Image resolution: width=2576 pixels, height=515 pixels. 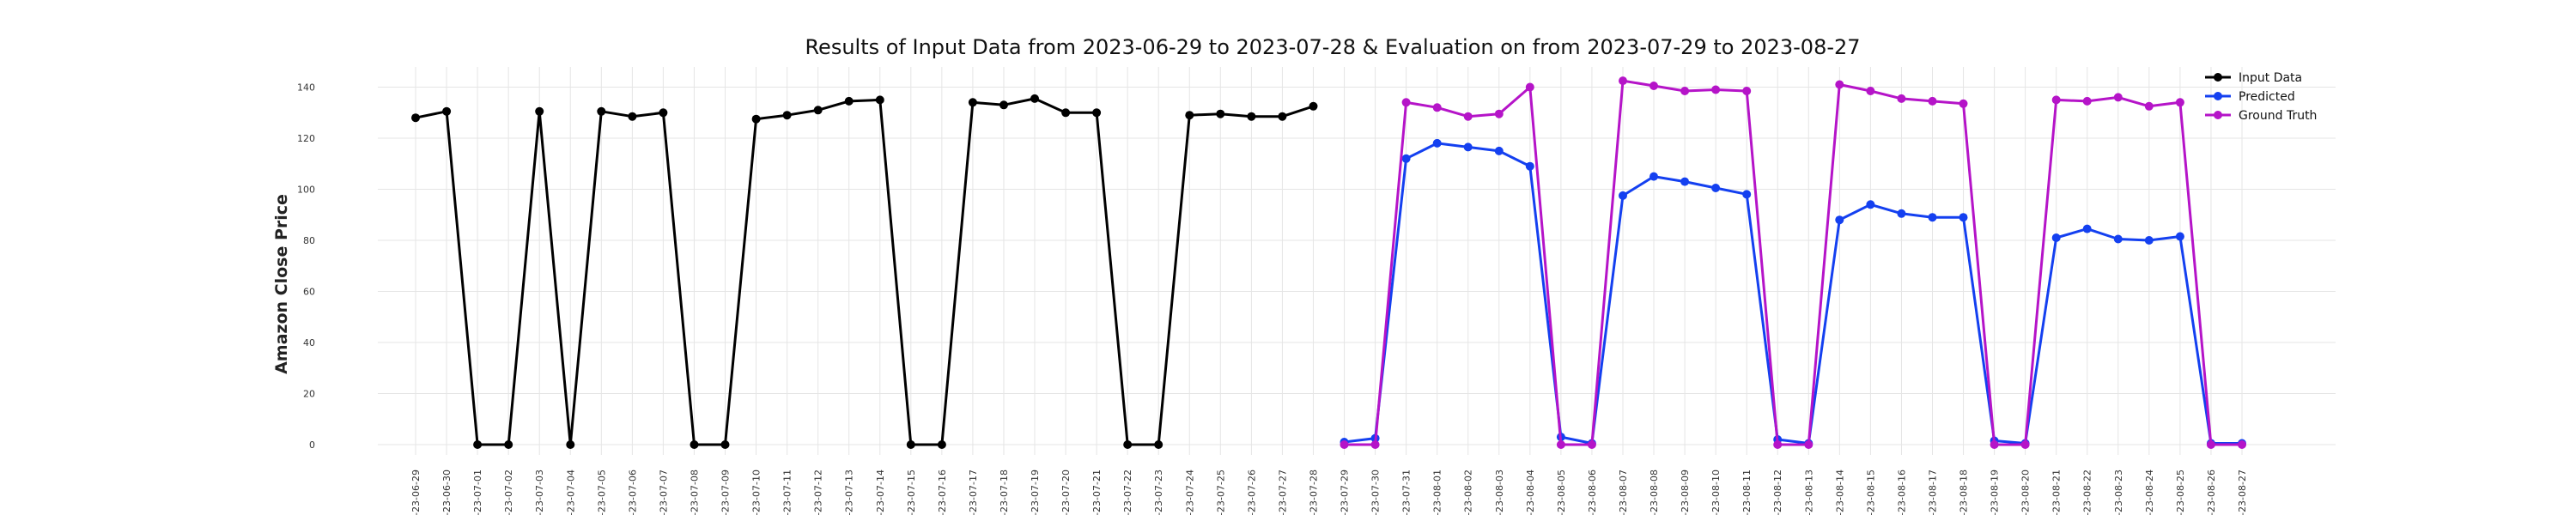 What do you see at coordinates (881, 492) in the screenshot?
I see `x-tick-label: -23-07-14` at bounding box center [881, 492].